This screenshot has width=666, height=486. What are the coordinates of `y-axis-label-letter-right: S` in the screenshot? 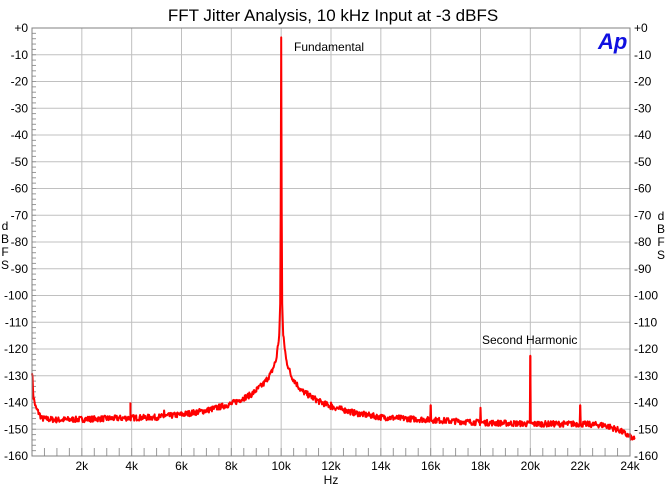 It's located at (661, 255).